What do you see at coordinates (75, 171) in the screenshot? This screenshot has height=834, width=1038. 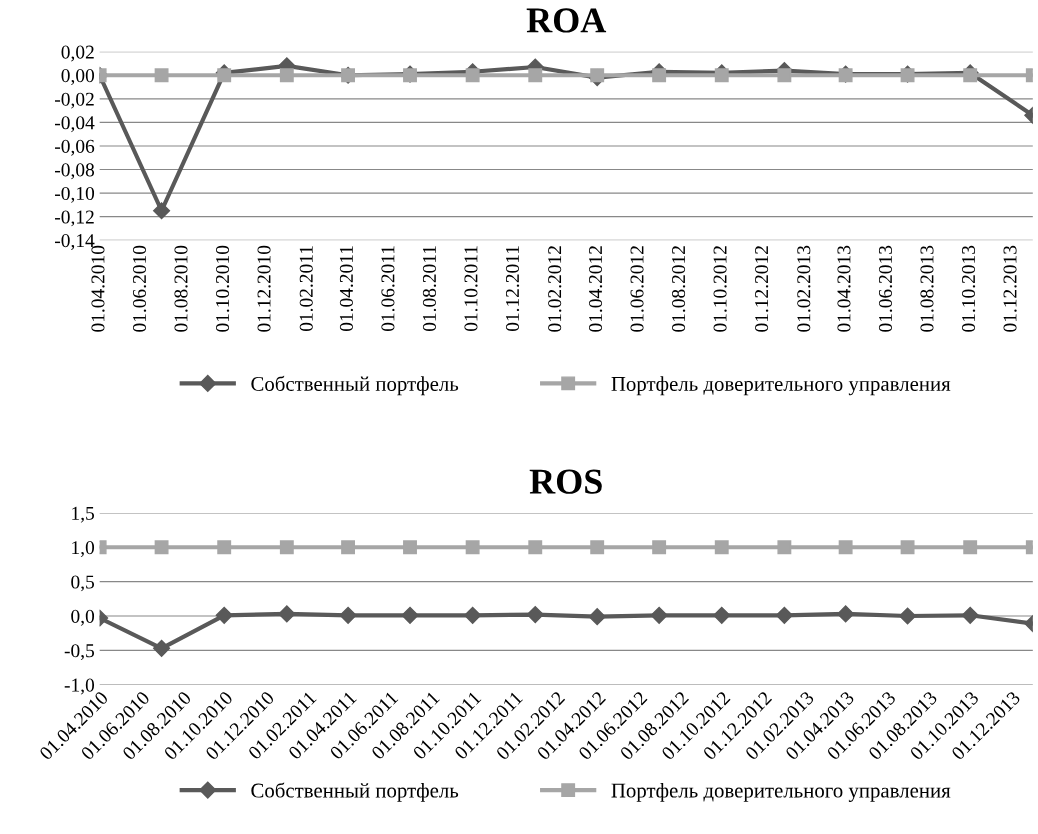 I see `y-tick-label: -0,08` at bounding box center [75, 171].